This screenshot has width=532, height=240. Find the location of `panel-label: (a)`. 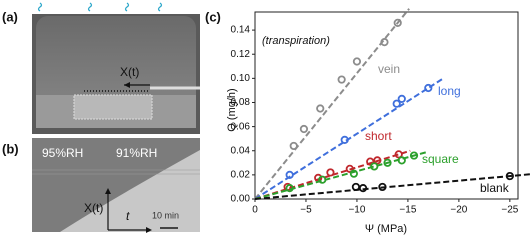

panel-label: (a) is located at coordinates (10, 16).